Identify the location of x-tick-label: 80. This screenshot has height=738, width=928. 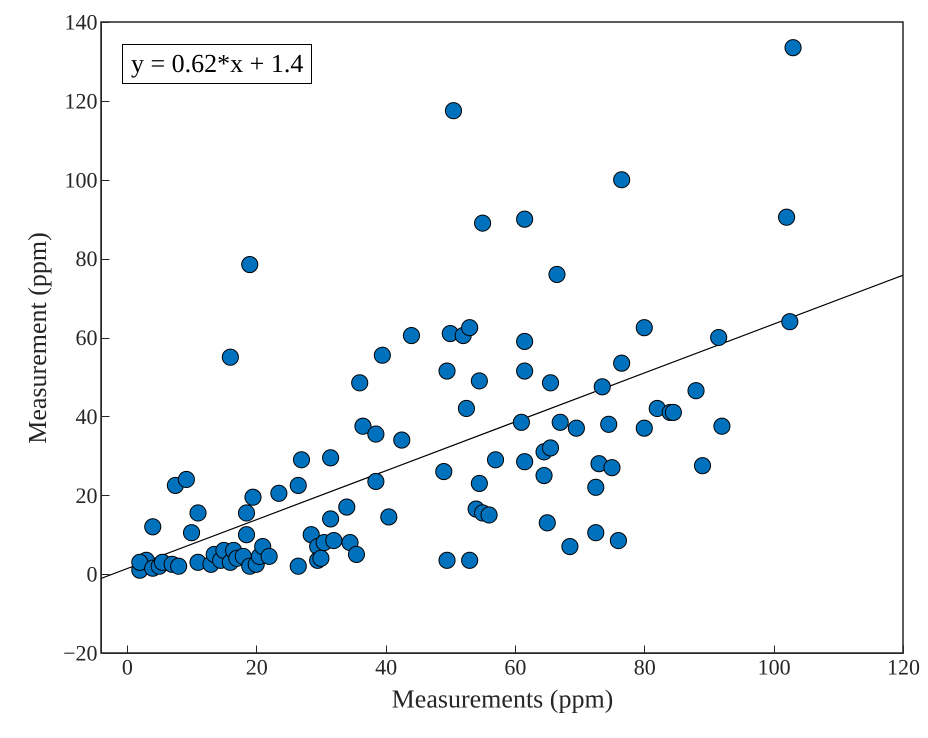
(645, 667).